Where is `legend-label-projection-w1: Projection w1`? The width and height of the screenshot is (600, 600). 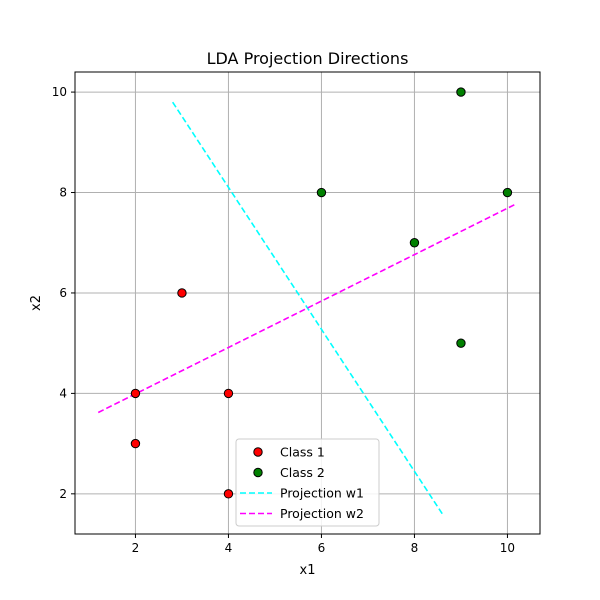 legend-label-projection-w1: Projection w1 is located at coordinates (322, 493).